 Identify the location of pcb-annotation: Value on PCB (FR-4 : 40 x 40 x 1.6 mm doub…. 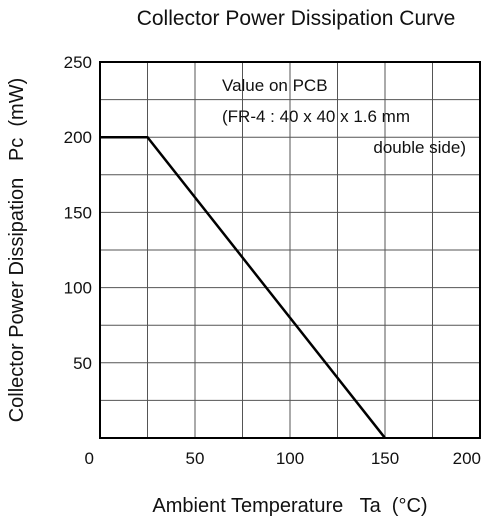
(344, 116).